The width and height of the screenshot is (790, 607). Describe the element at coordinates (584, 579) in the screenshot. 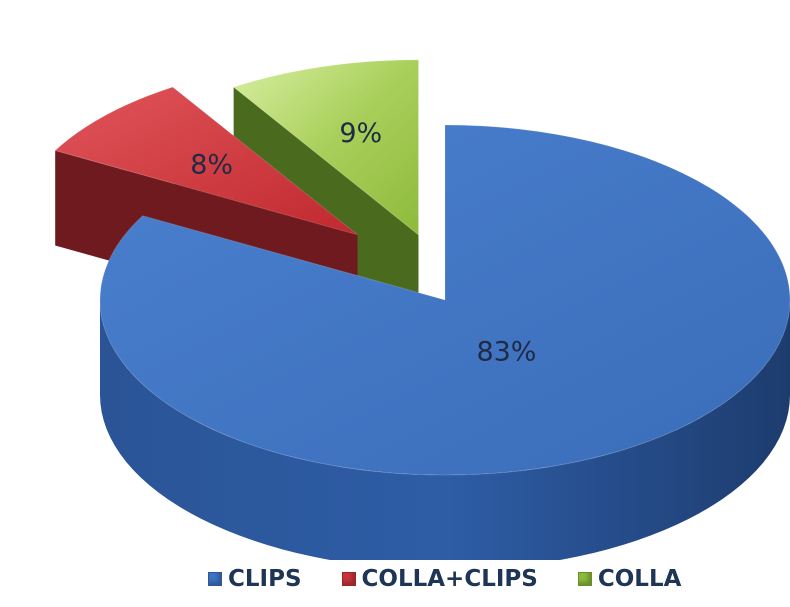

I see `legend-swatch-colla` at that location.